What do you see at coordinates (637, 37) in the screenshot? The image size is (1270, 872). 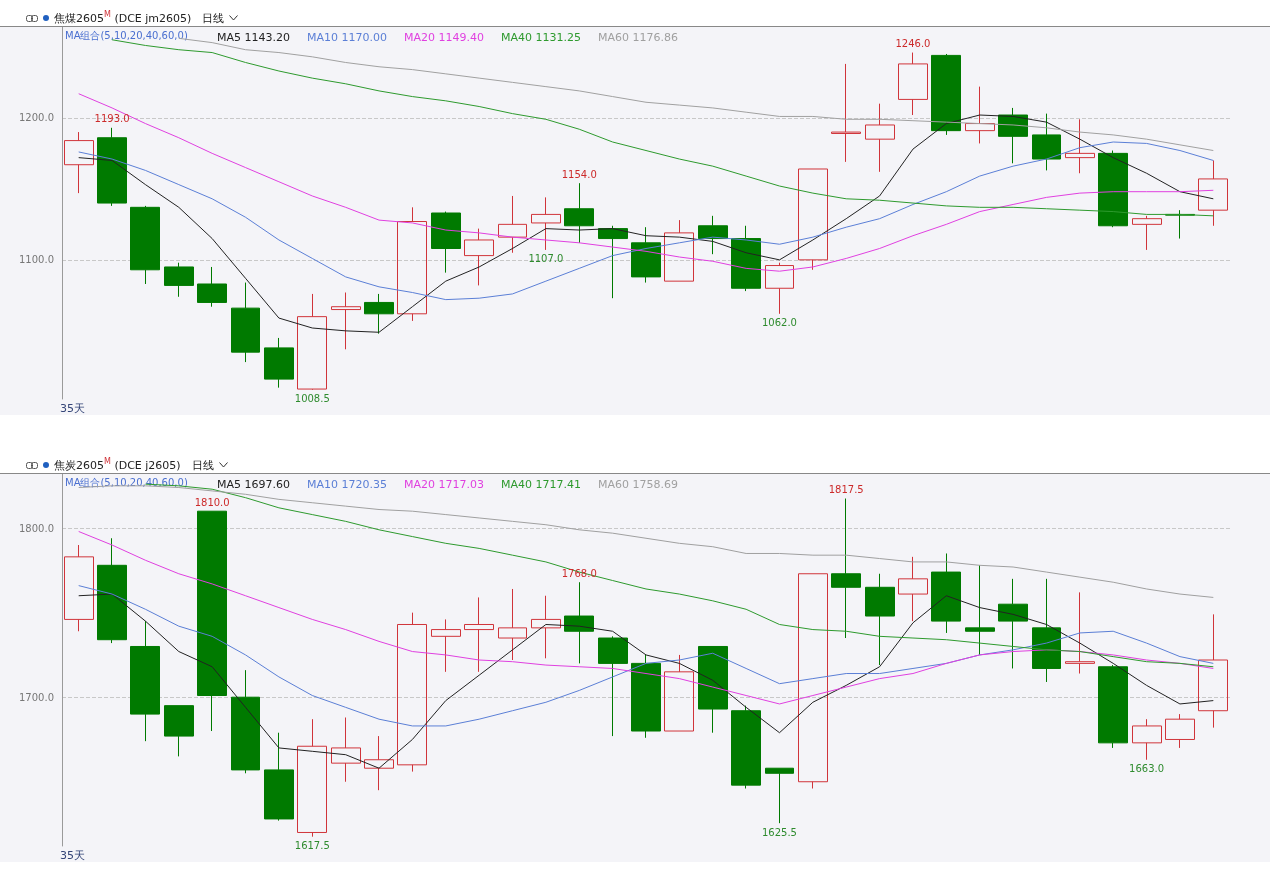 I see `text: MA60 1176.86` at bounding box center [637, 37].